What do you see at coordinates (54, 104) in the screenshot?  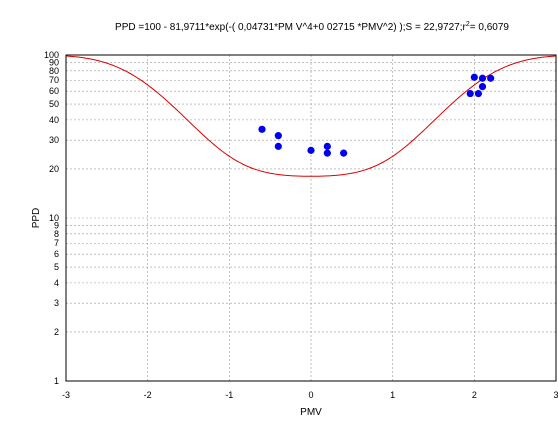 I see `y-tick-label: 50` at bounding box center [54, 104].